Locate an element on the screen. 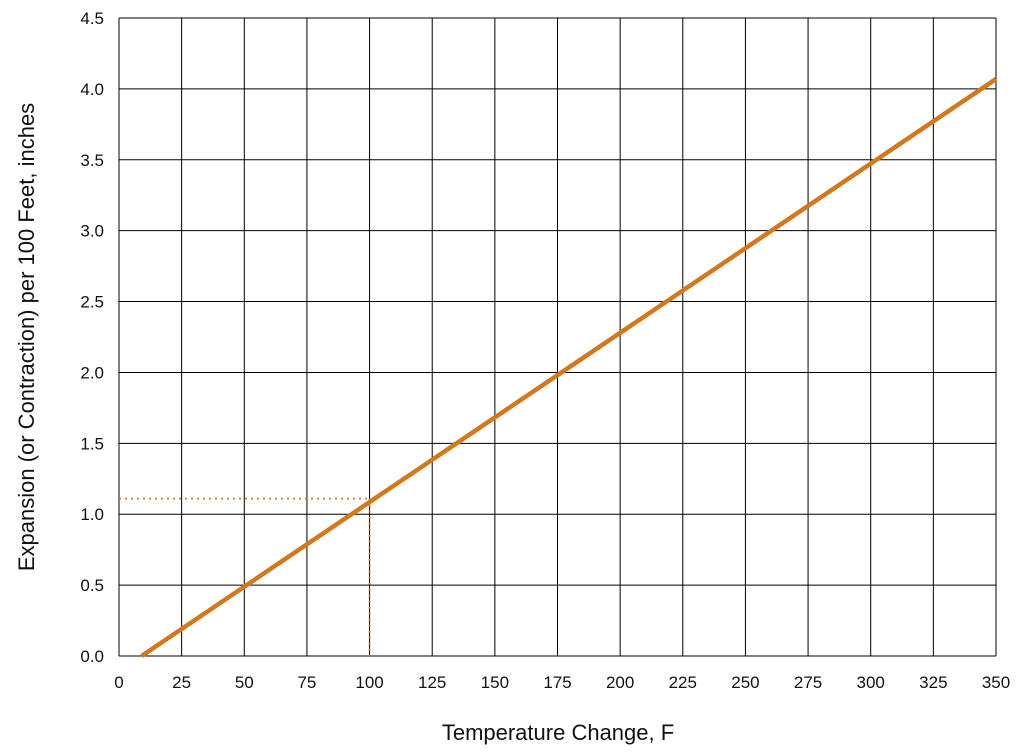  x-tick-label: 225 is located at coordinates (683, 682).